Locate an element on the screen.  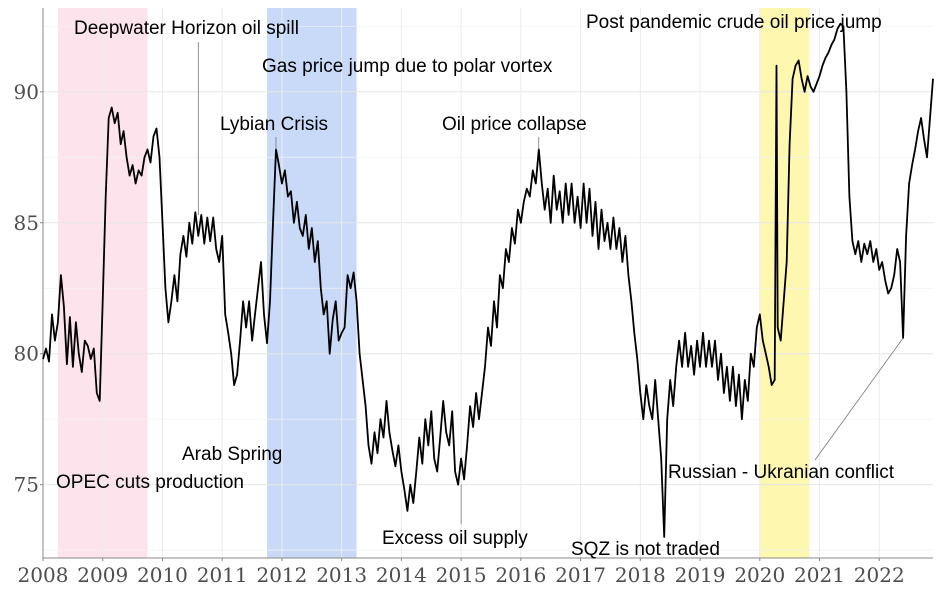
annotation-label: OPEC cuts production is located at coordinates (150, 482).